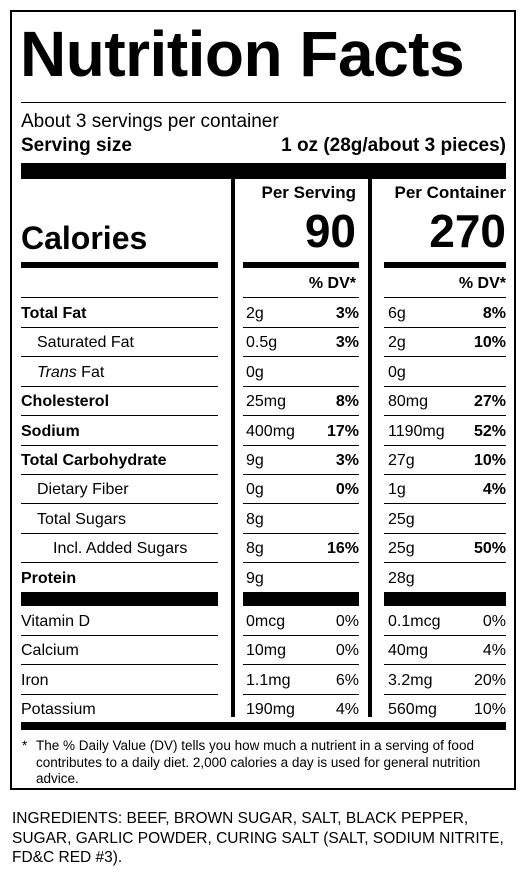 The width and height of the screenshot is (528, 892). Describe the element at coordinates (263, 171) in the screenshot. I see `thick-rule-top` at that location.